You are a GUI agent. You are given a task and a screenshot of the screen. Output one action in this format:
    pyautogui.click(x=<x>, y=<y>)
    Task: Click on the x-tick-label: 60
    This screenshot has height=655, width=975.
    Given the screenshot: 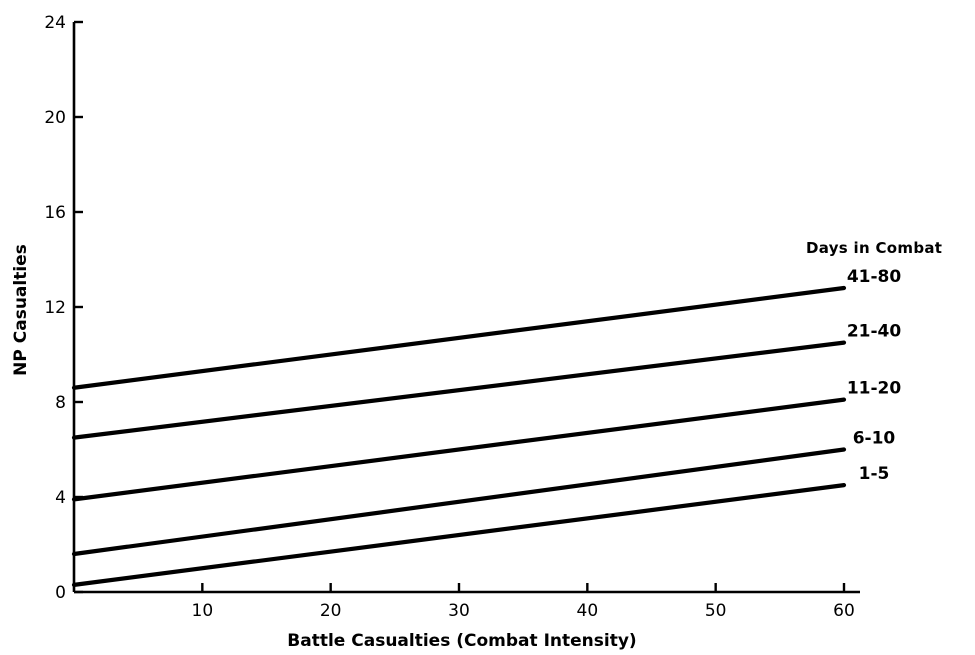 What is the action you would take?
    pyautogui.click(x=844, y=611)
    